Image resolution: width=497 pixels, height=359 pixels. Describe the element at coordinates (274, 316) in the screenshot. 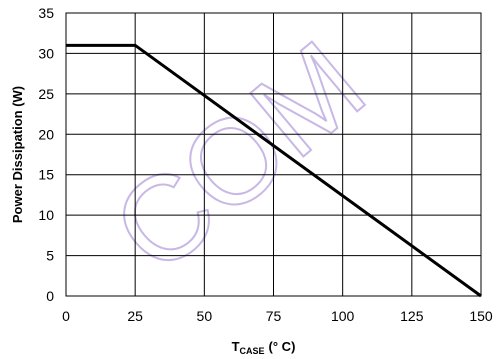

I see `x-tick-label: 75` at that location.